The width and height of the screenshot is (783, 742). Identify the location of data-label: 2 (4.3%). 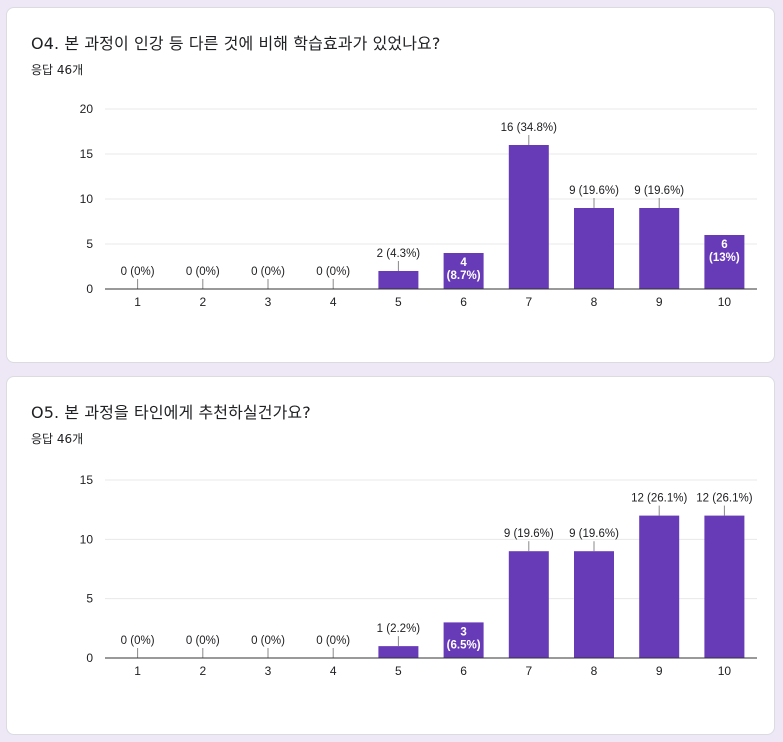
(399, 254).